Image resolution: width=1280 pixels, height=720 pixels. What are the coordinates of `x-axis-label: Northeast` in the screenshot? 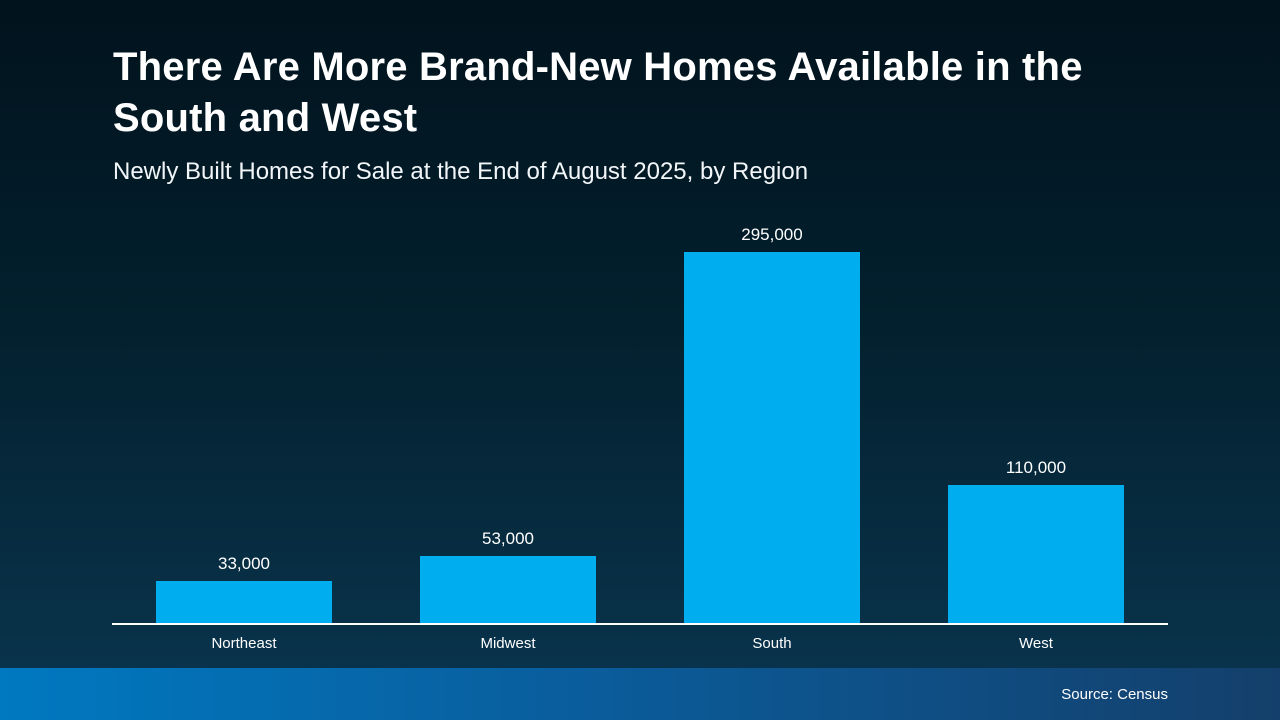 It's located at (244, 644).